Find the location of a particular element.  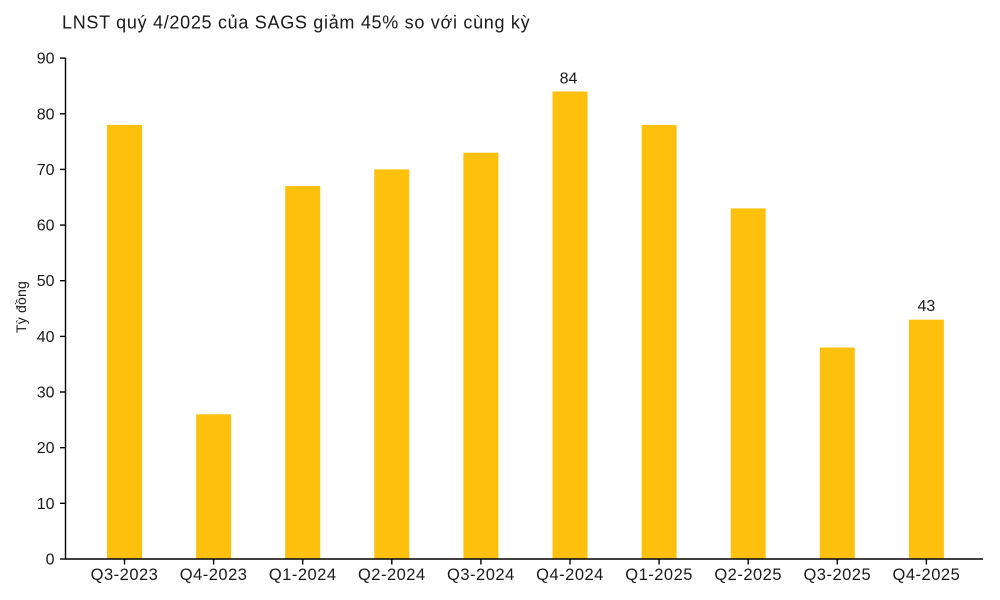

svg-text: 40 is located at coordinates (46, 337).